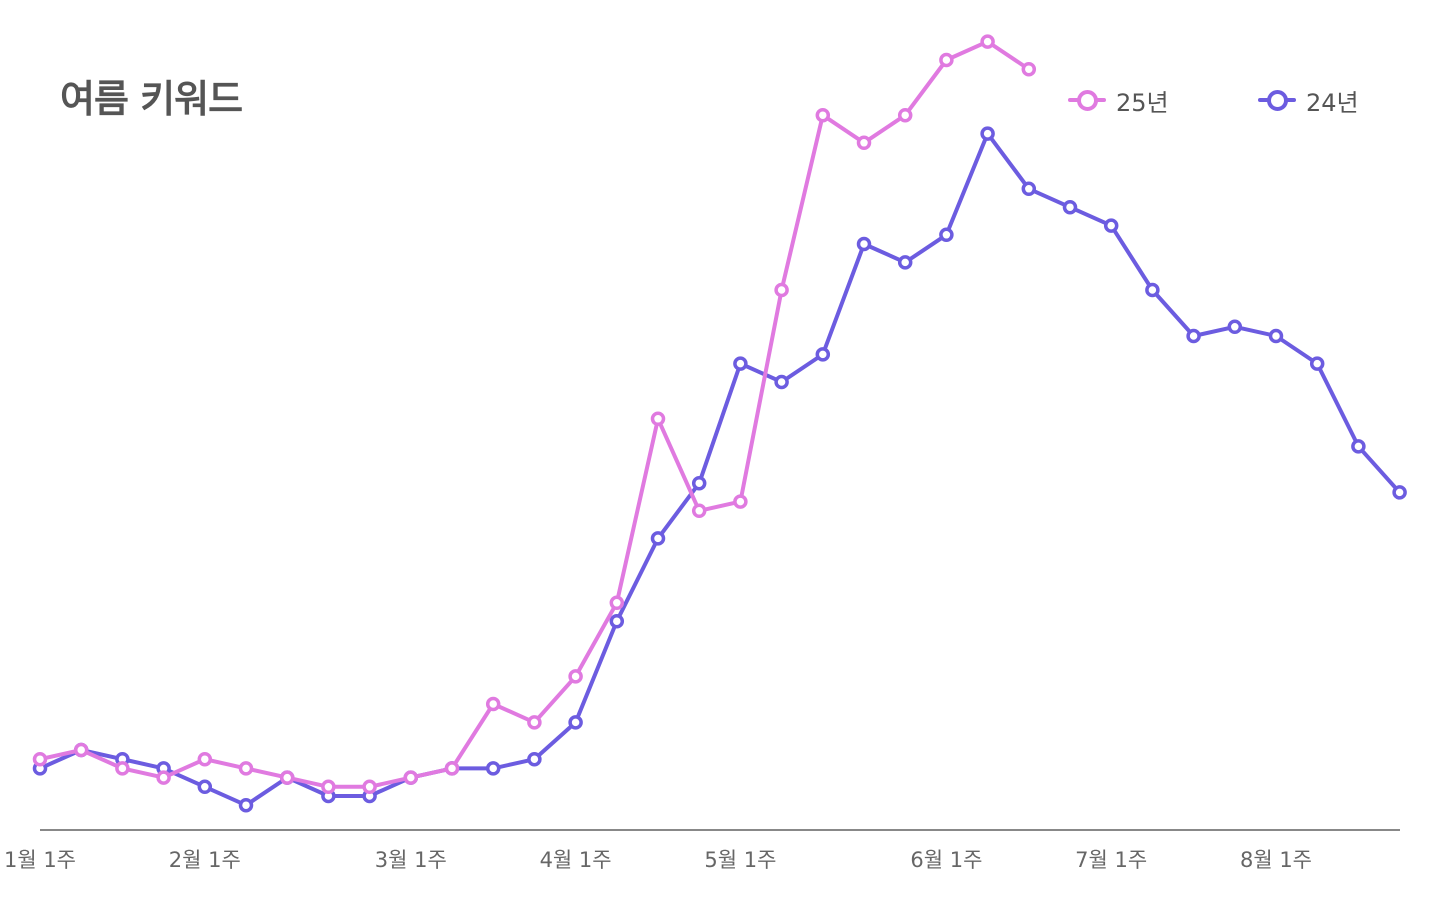  What do you see at coordinates (1111, 860) in the screenshot?
I see `x-tick-label: 7월 1주` at bounding box center [1111, 860].